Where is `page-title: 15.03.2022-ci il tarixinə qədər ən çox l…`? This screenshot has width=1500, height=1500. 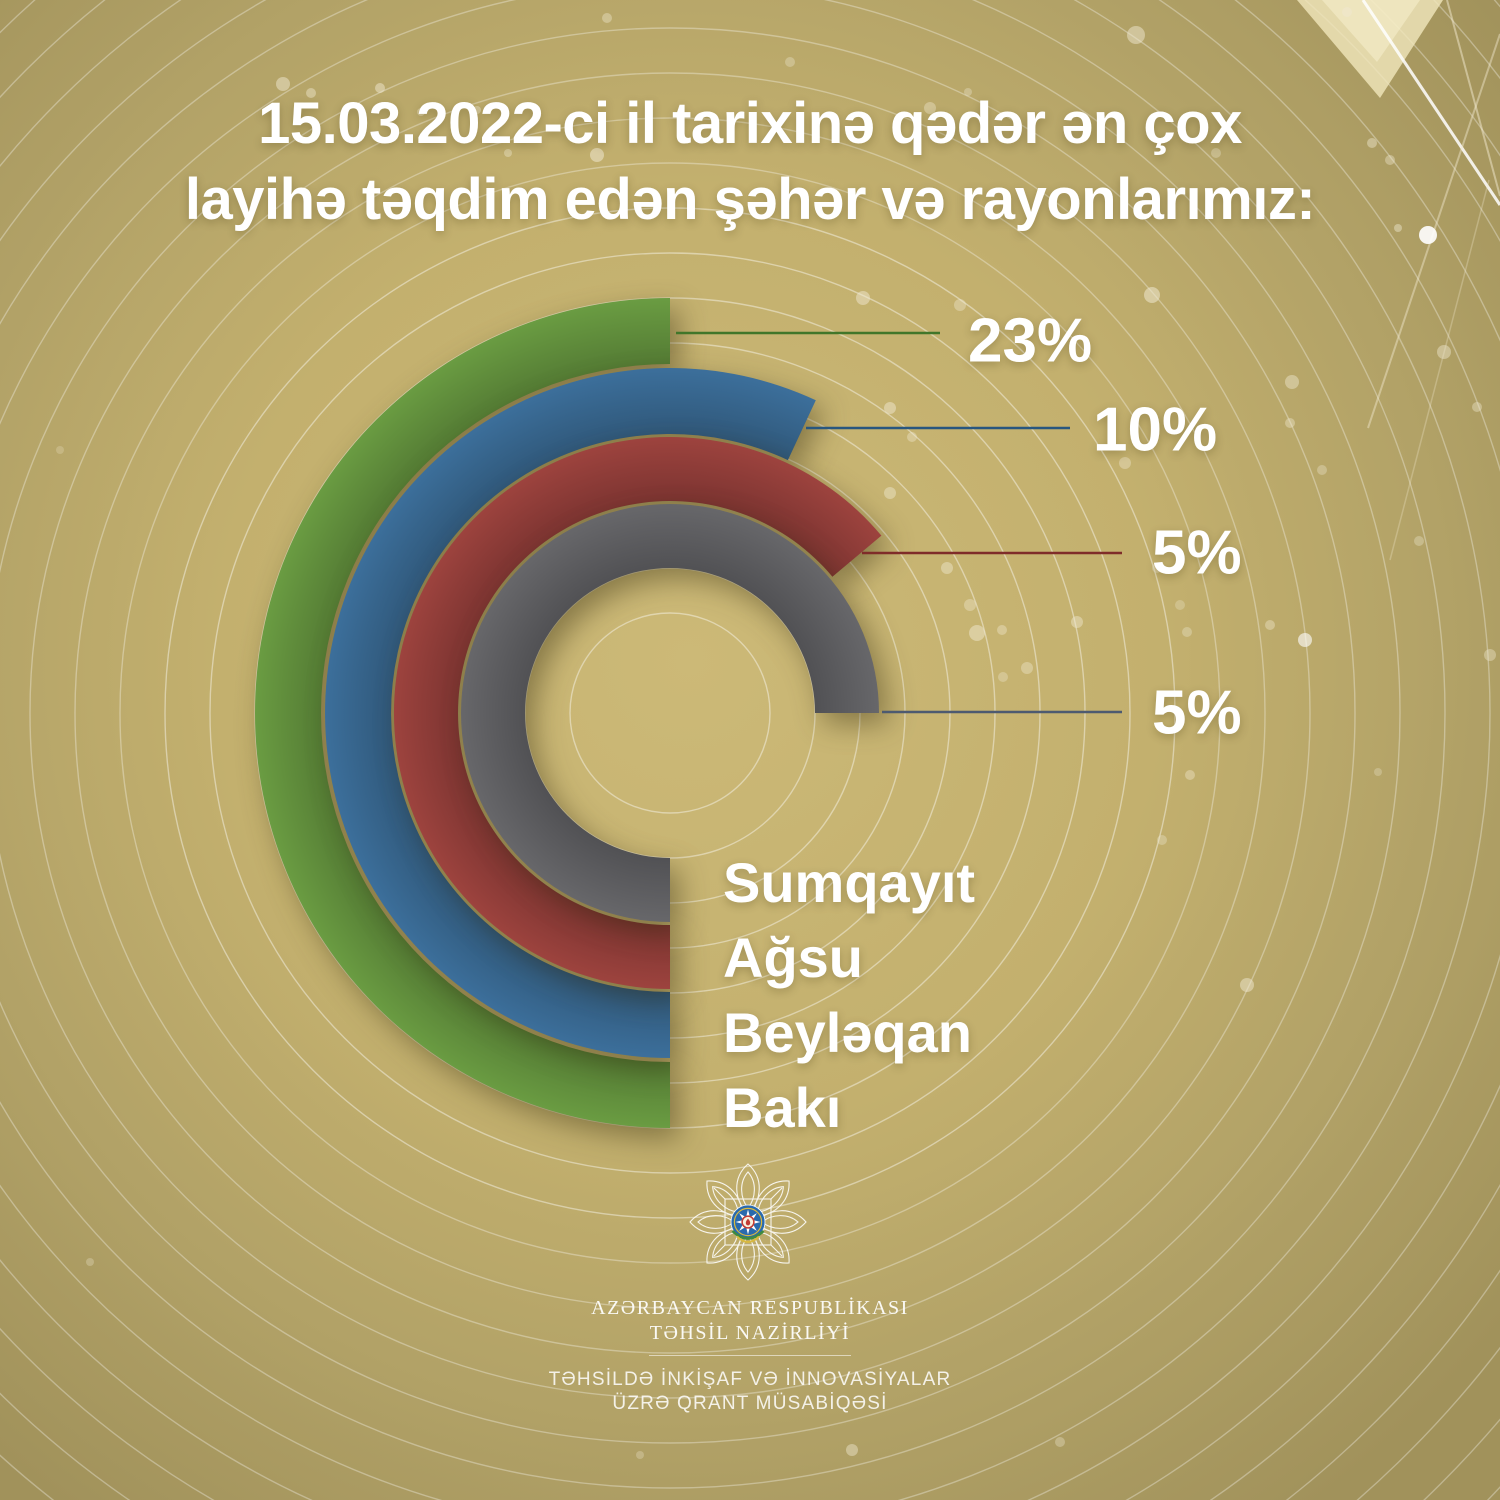
page-title: 15.03.2022-ci il tarixinə qədər ən çox l… is located at coordinates (750, 162).